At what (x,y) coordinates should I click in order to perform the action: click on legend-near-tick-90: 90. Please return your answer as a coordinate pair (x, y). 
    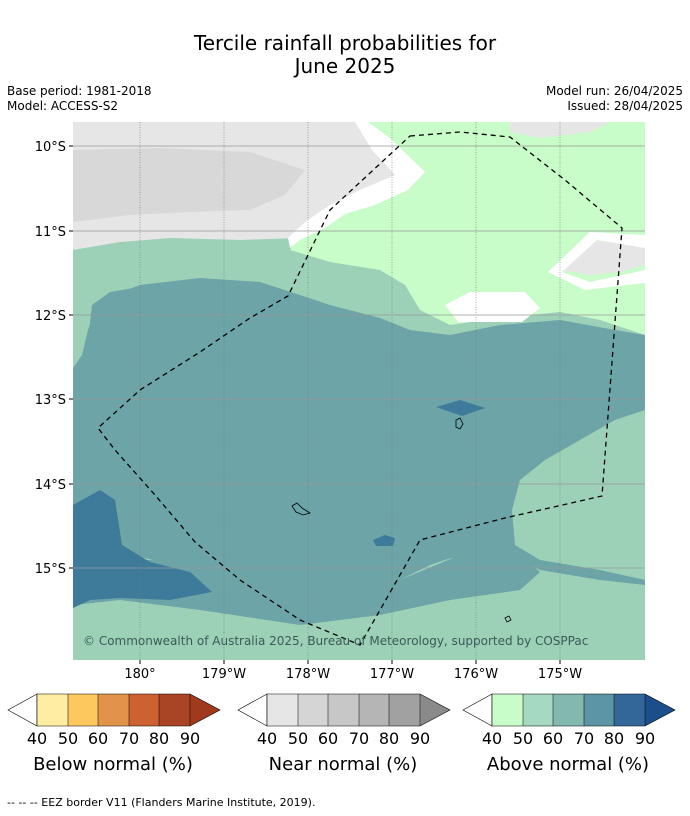
    Looking at the image, I should click on (420, 738).